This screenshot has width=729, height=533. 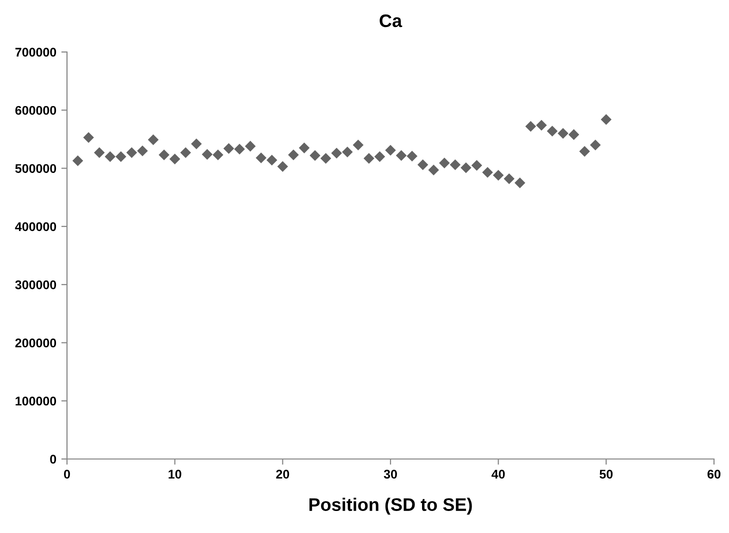 I want to click on x-tick-label: 60, so click(x=714, y=474).